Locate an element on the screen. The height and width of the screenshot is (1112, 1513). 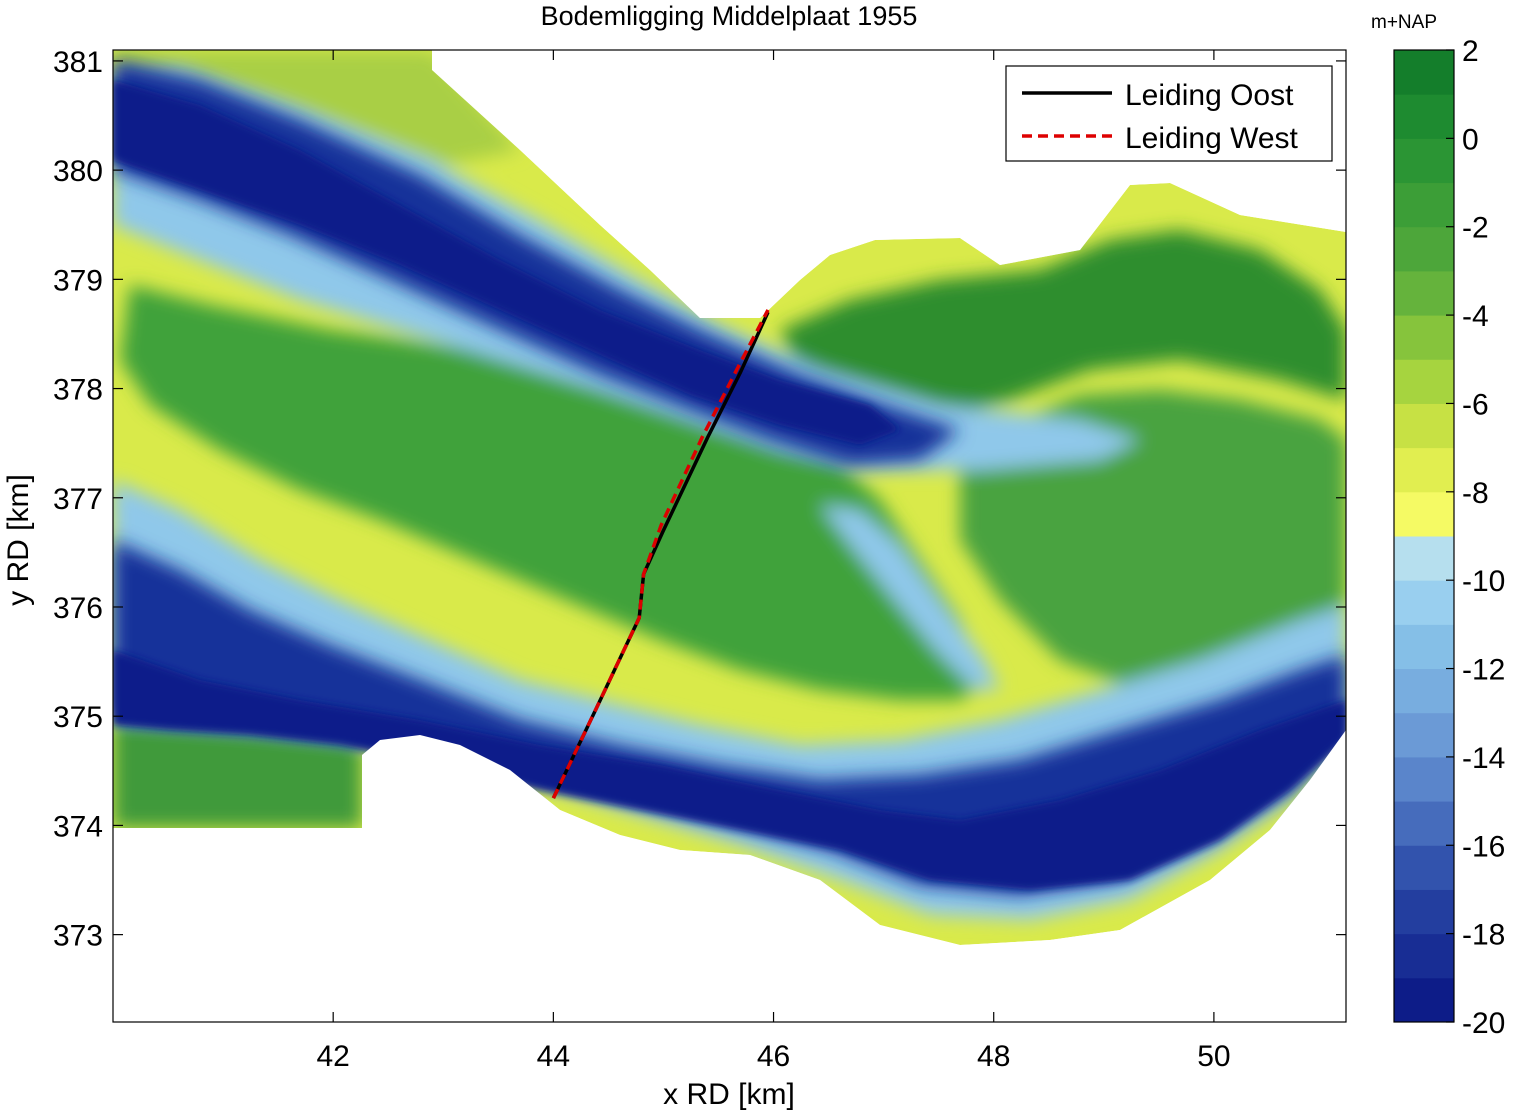
legend-label-oost: Leiding Oost is located at coordinates (1209, 95).